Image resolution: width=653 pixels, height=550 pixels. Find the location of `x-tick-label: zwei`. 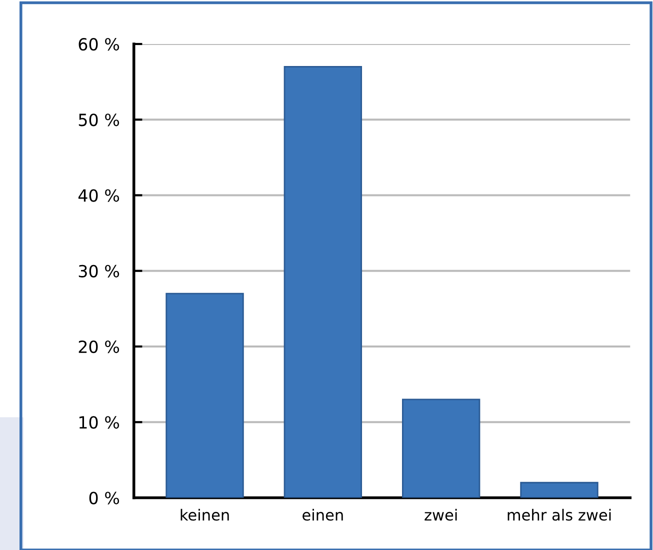

x-tick-label: zwei is located at coordinates (440, 514).